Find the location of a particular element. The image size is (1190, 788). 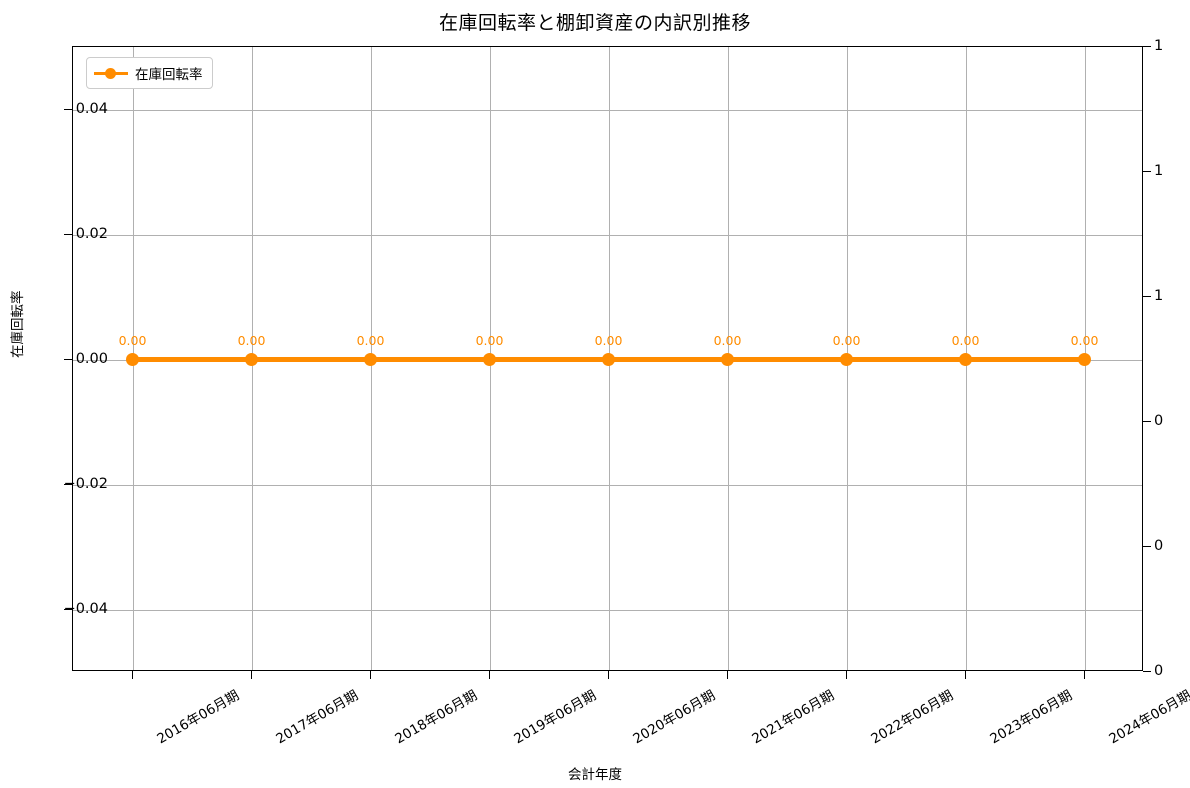

x-axis-tick-label: 2017年06月期 is located at coordinates (316, 717).